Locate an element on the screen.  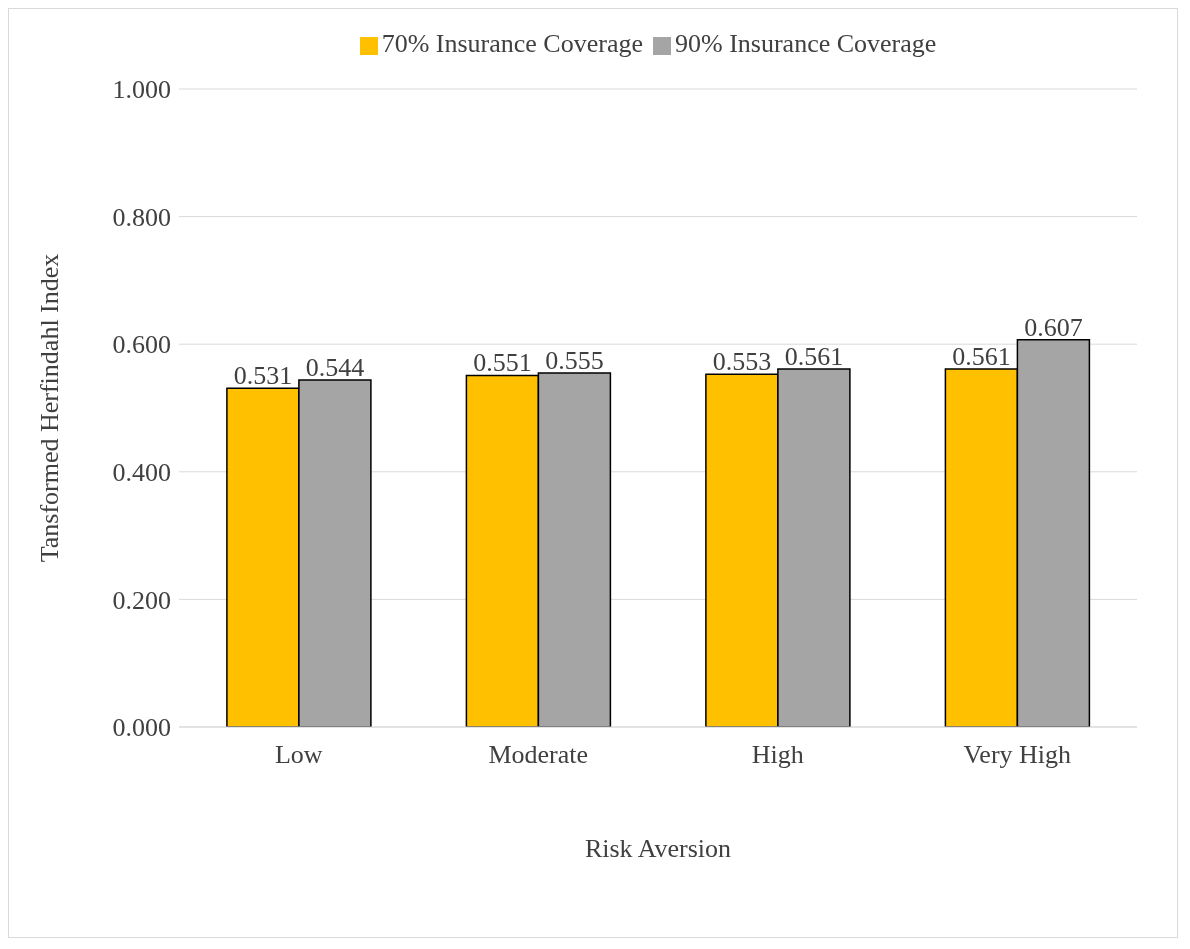
x-tick-label: High is located at coordinates (777, 755).